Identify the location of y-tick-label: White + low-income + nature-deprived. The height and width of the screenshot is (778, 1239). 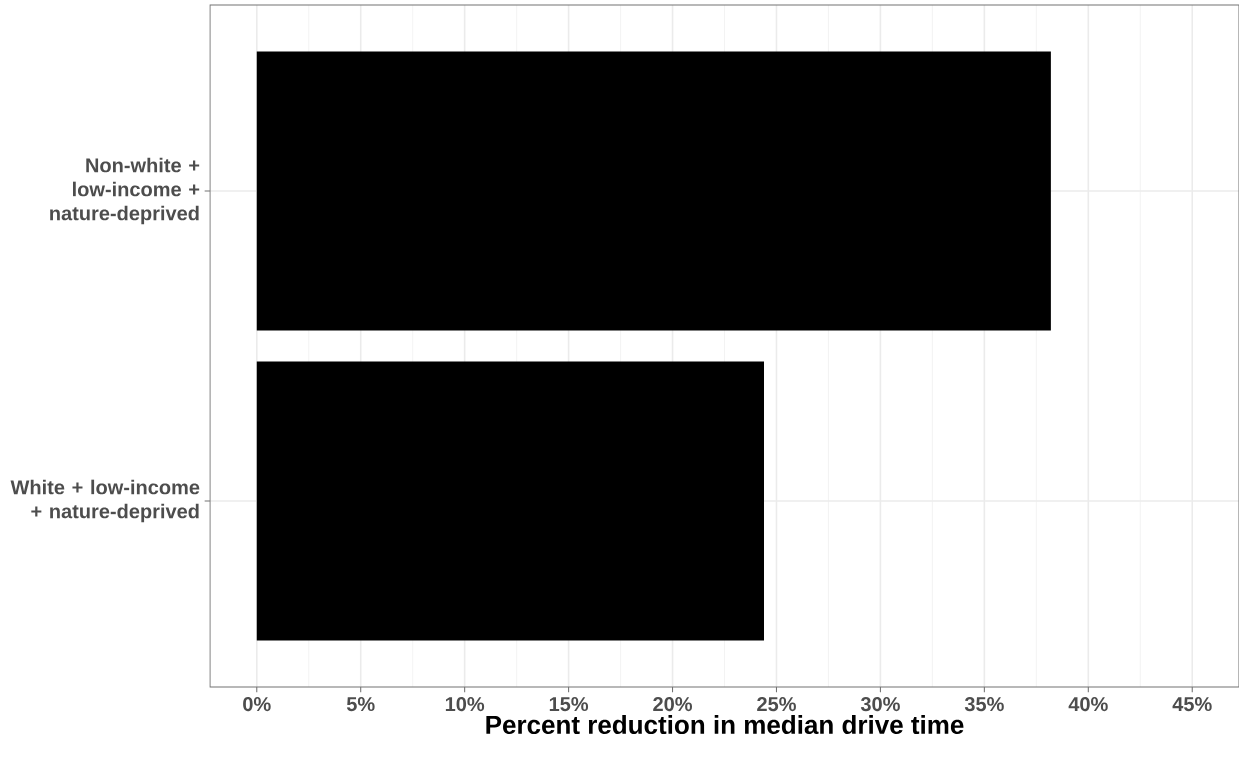
(105, 501).